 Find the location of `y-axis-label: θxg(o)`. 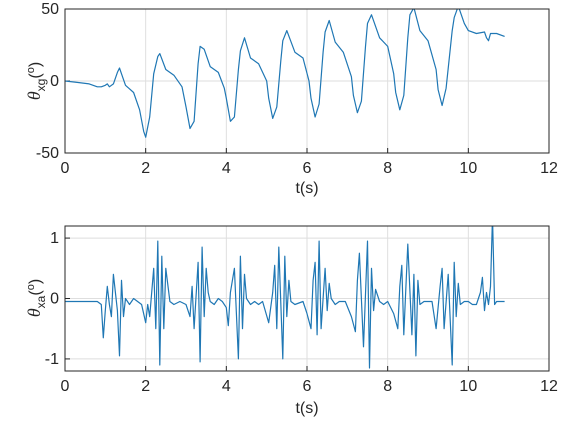

y-axis-label: θxg(o) is located at coordinates (36, 81).